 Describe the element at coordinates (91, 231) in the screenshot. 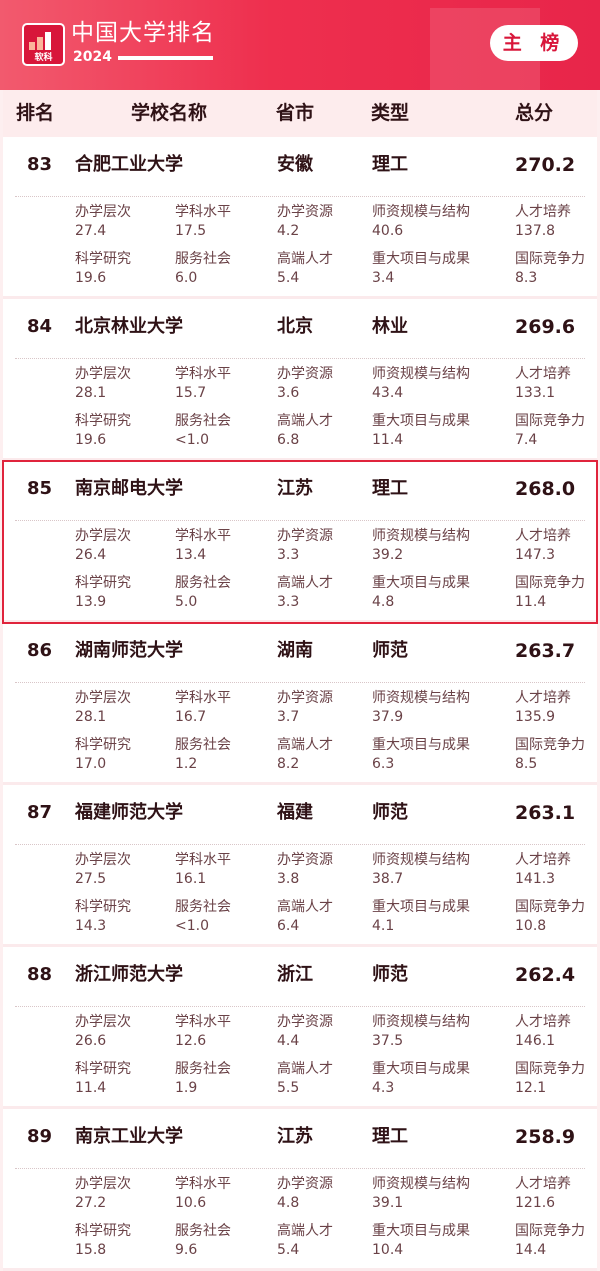

I see `metric-value: 27.4` at that location.